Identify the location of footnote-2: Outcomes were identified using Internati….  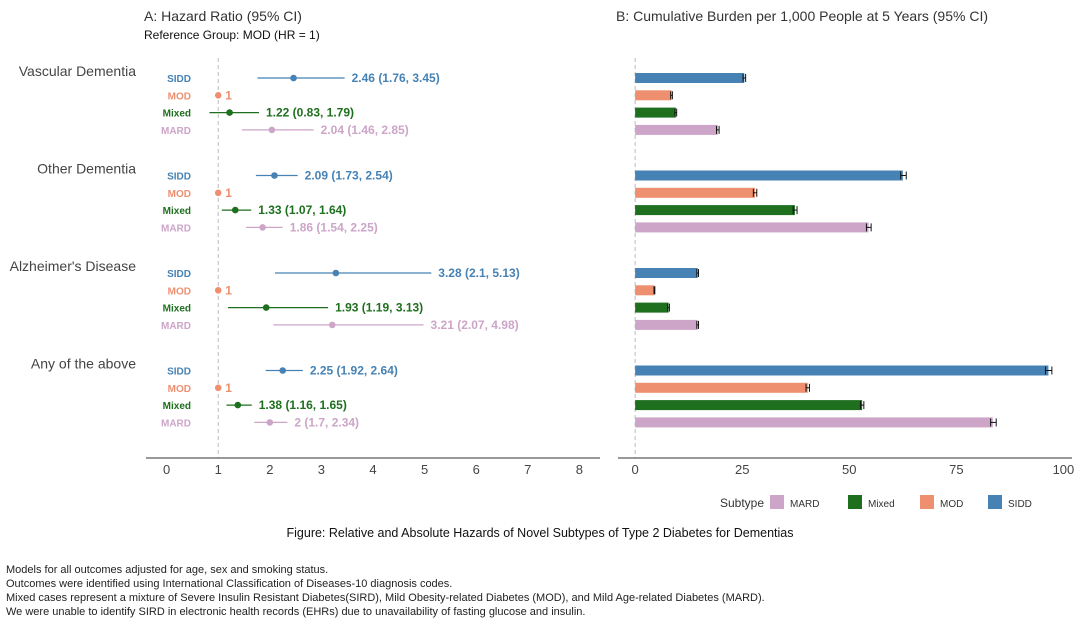
(229, 584).